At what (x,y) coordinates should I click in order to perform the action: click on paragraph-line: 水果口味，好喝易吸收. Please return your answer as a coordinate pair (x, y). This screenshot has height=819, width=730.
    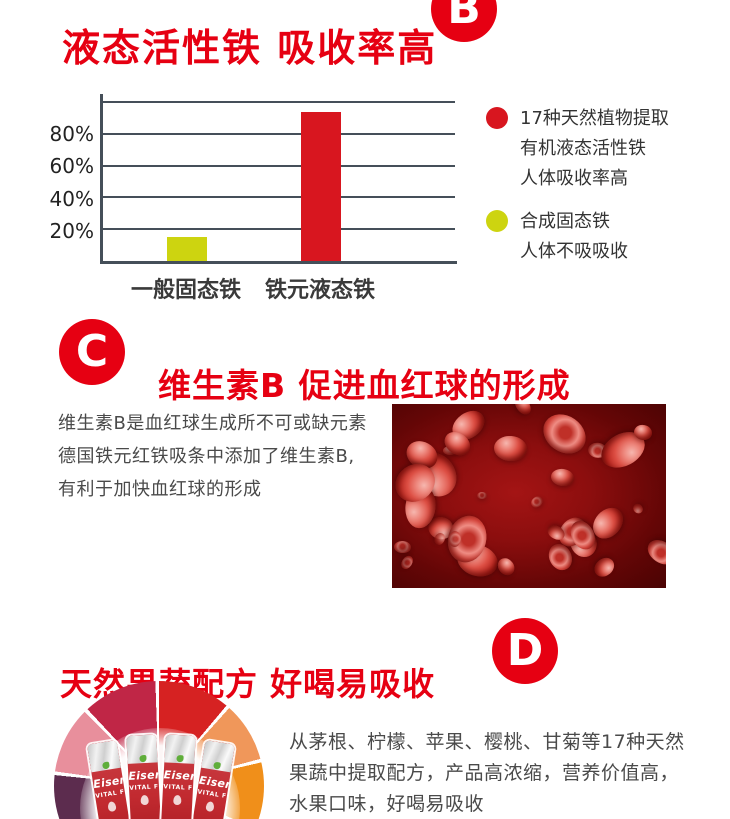
    Looking at the image, I should click on (387, 804).